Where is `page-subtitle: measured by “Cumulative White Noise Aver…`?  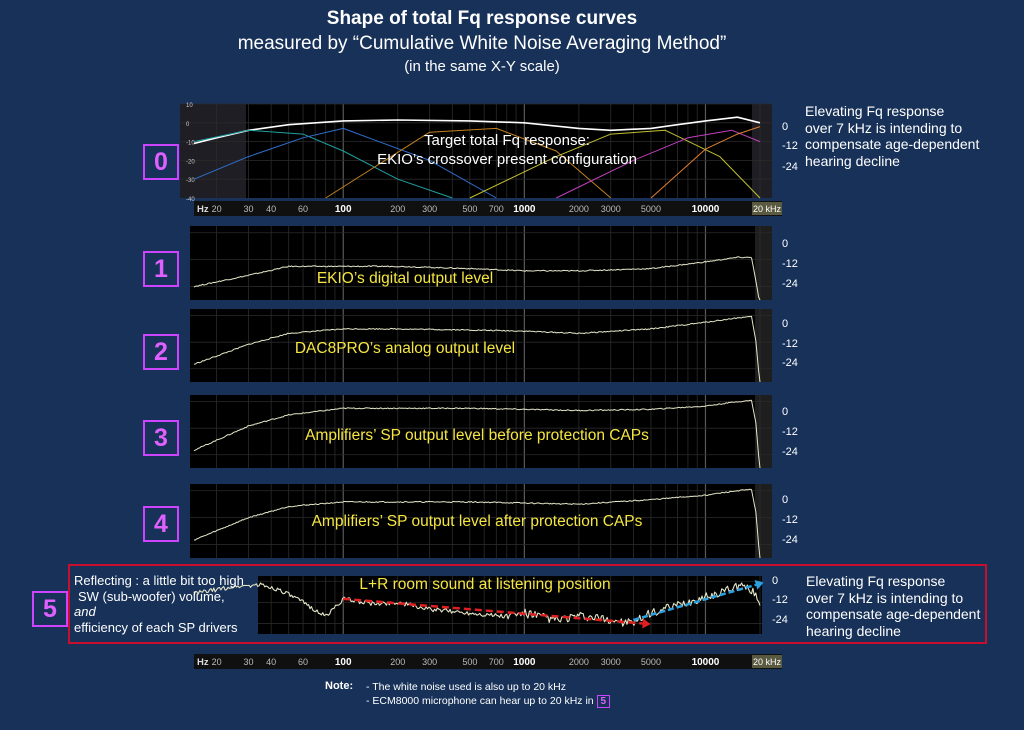 page-subtitle: measured by “Cumulative White Noise Aver… is located at coordinates (482, 43).